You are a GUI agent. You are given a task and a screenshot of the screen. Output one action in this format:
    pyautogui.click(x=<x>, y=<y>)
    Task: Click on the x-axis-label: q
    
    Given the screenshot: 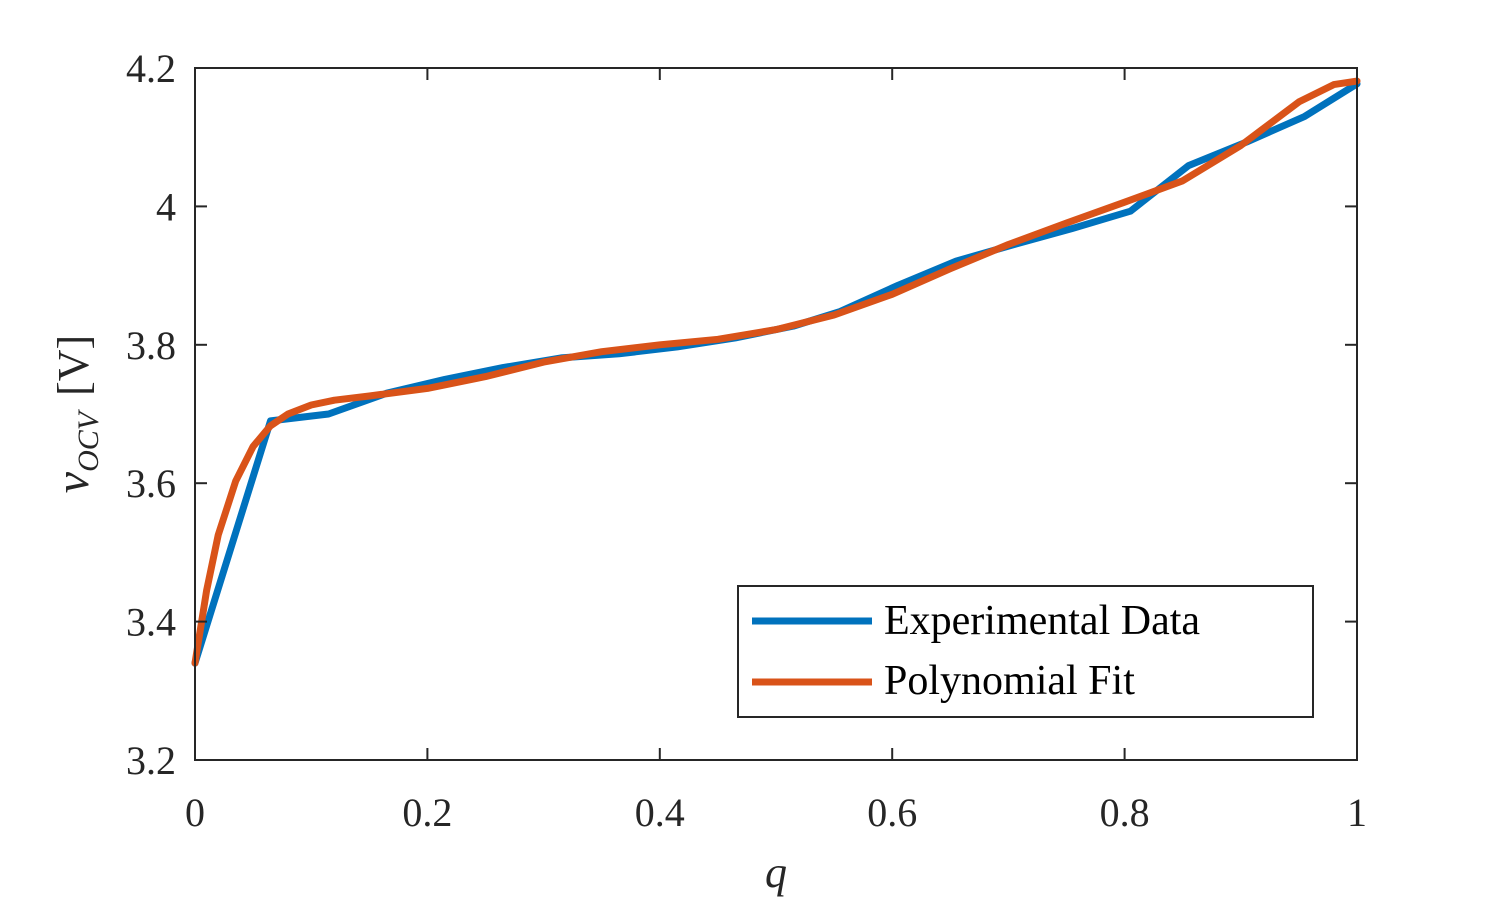 What is the action you would take?
    pyautogui.click(x=776, y=872)
    